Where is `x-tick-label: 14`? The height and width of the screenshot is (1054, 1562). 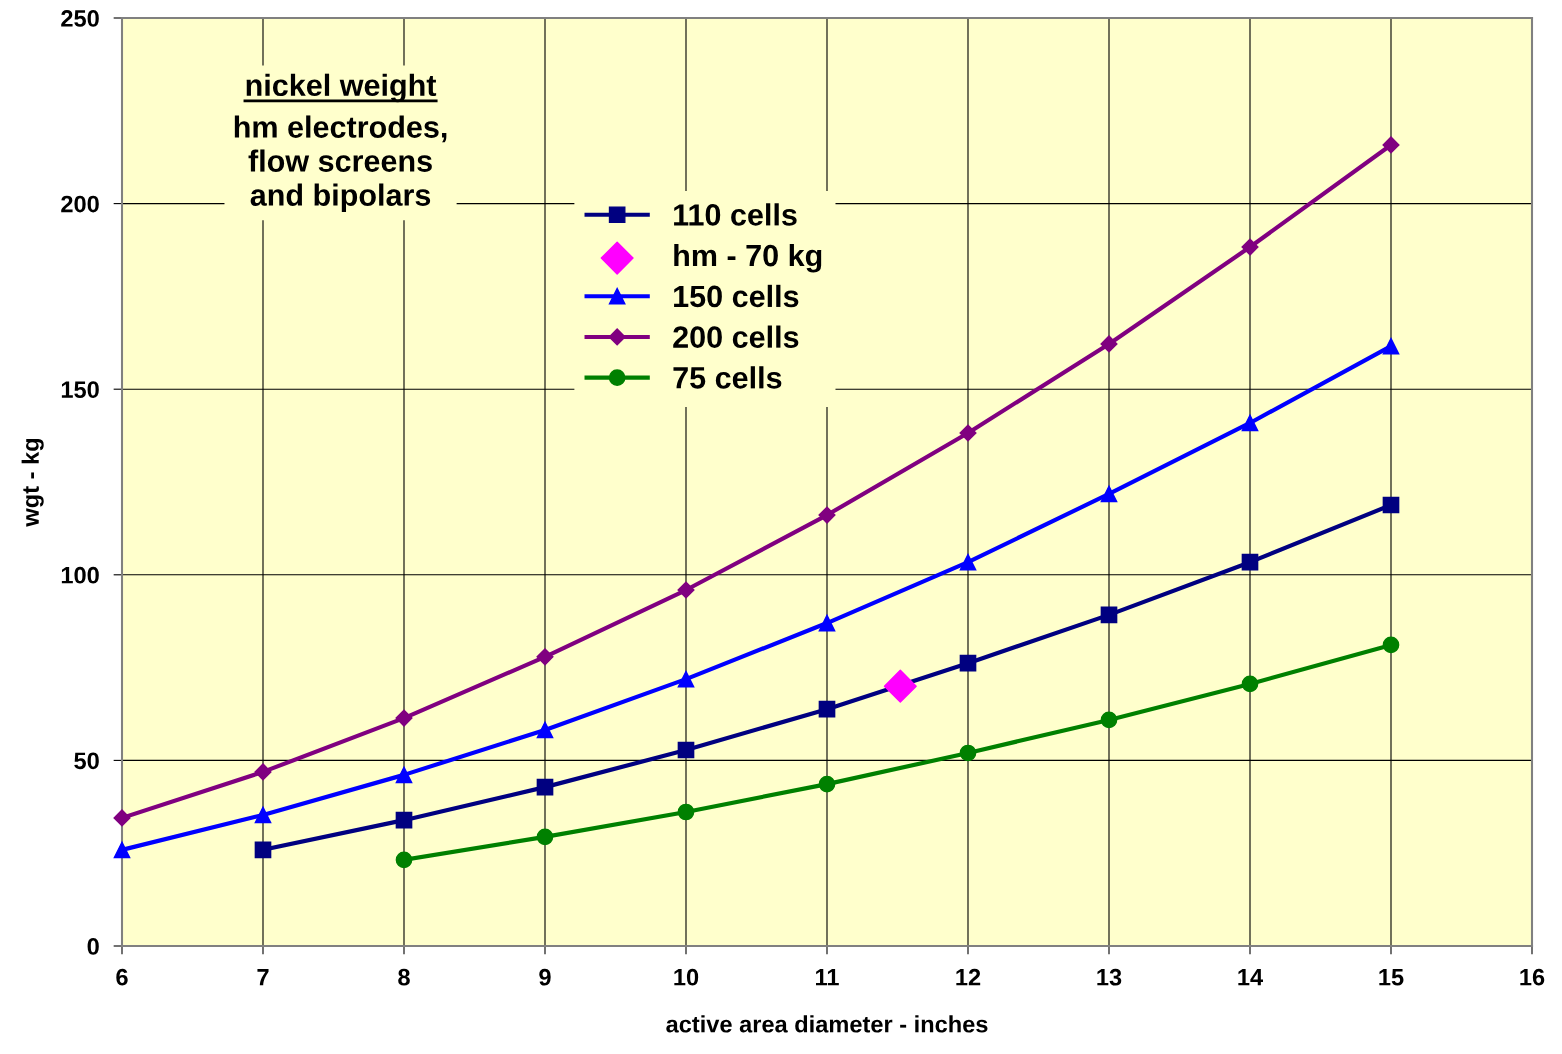 x-tick-label: 14 is located at coordinates (1251, 977).